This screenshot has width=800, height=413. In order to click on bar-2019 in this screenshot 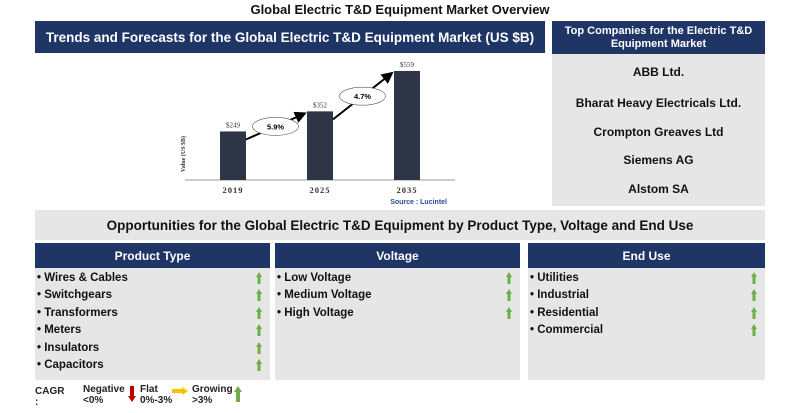, I will do `click(233, 155)`.